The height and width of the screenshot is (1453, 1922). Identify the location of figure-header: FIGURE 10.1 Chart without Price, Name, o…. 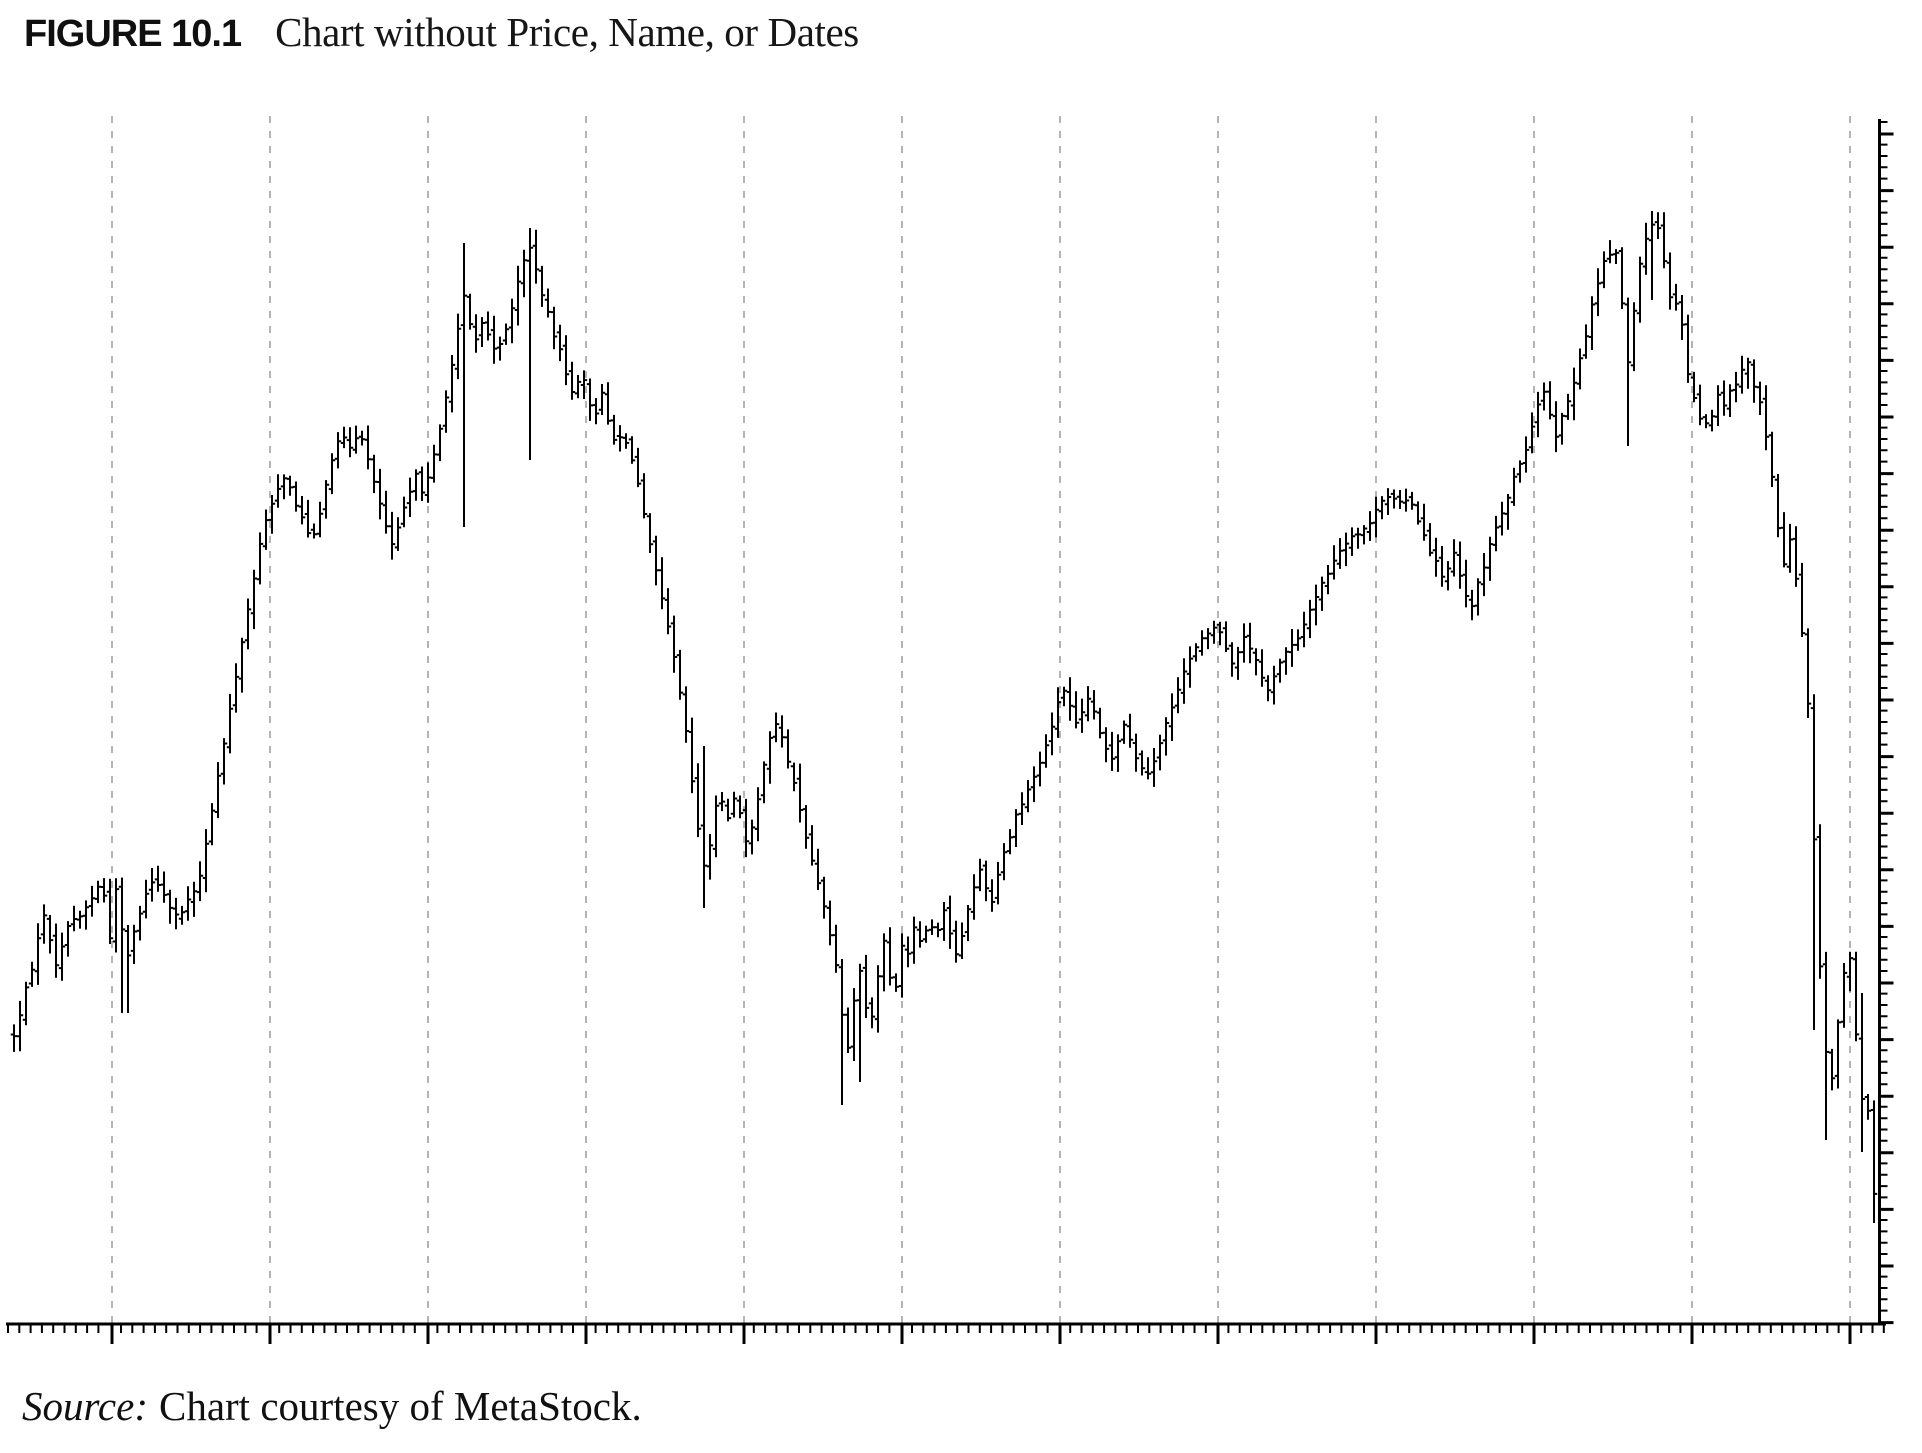
(441, 32).